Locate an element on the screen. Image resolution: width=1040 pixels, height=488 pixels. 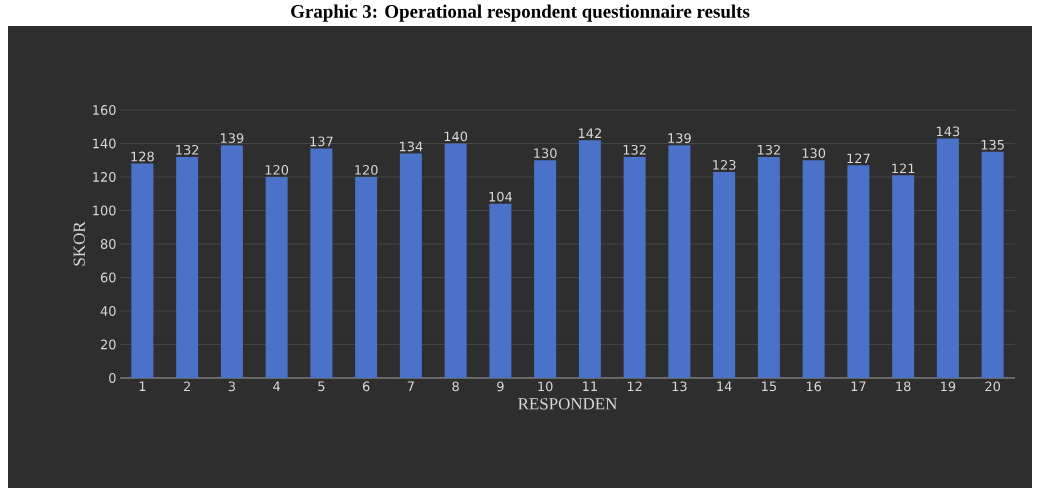
x-tick-label: 1 is located at coordinates (142, 386).